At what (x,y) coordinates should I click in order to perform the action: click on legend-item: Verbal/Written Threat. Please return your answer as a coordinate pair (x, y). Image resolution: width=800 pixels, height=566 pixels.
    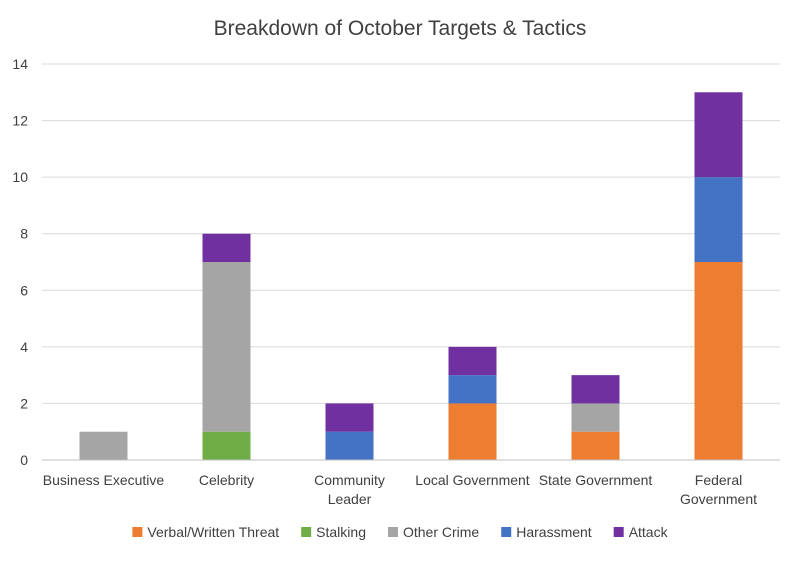
    Looking at the image, I should click on (205, 532).